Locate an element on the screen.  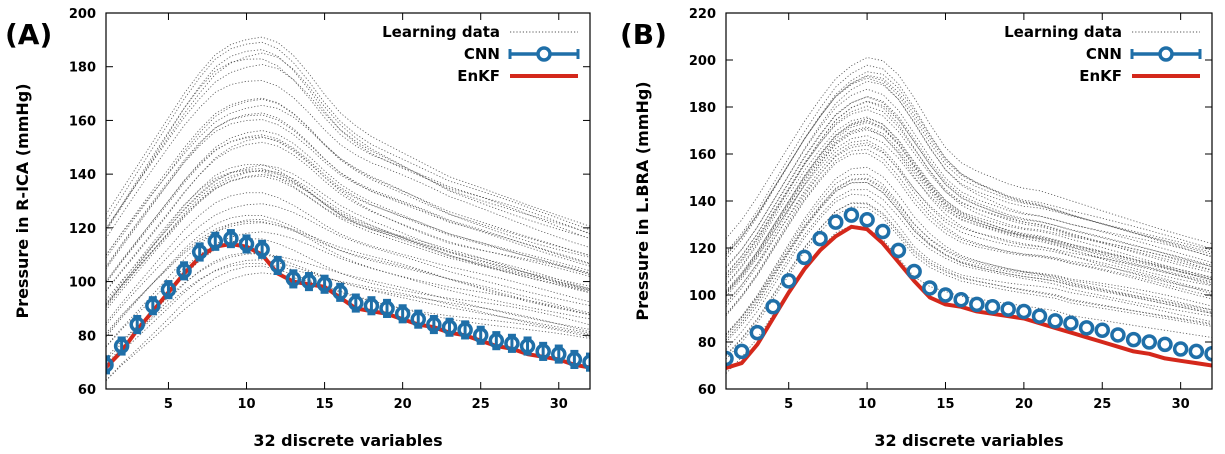
legend-cnn-marker is located at coordinates (1166, 54).